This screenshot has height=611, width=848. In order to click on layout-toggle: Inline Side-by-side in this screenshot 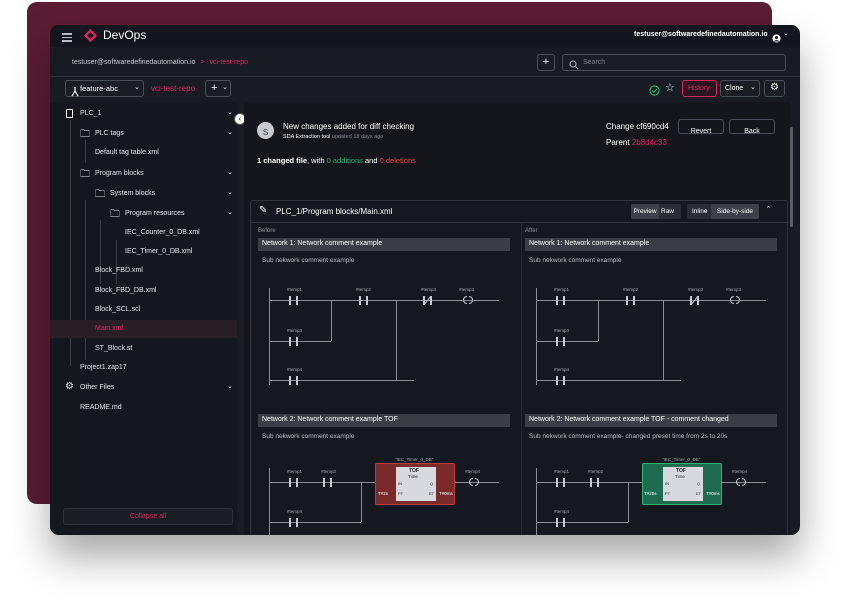, I will do `click(723, 211)`.